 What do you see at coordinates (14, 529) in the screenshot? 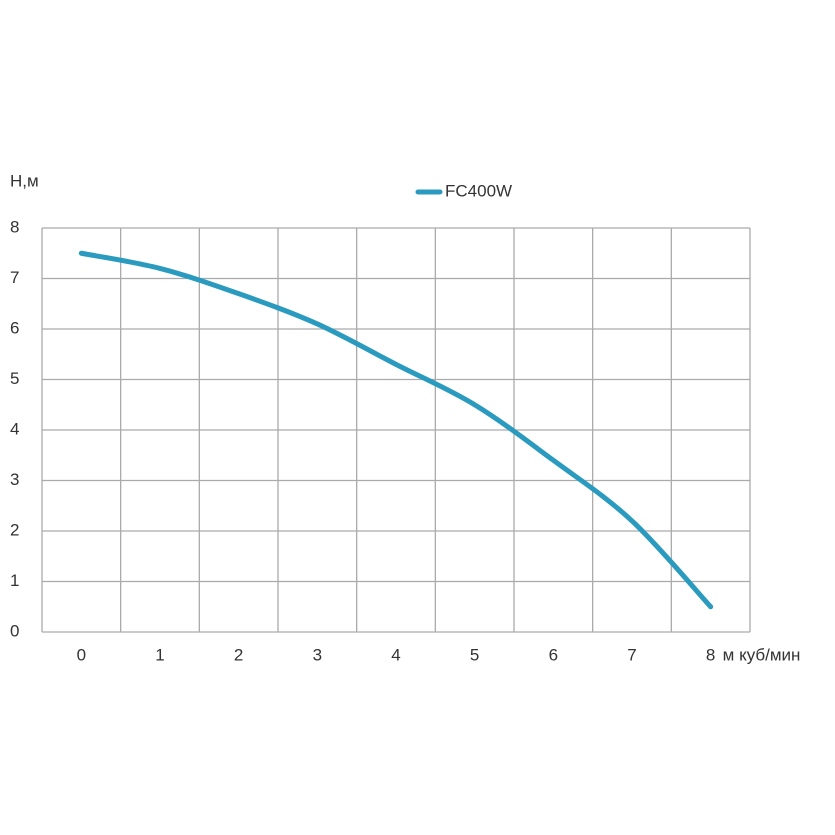
I see `y-tick-label: 2` at bounding box center [14, 529].